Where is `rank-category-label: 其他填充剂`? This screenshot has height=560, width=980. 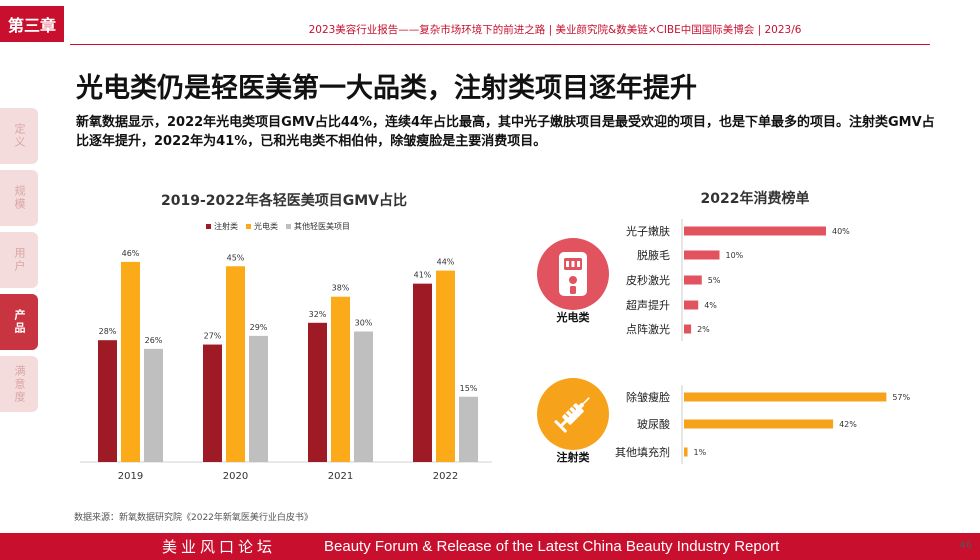
rank-category-label: 其他填充剂 is located at coordinates (642, 452).